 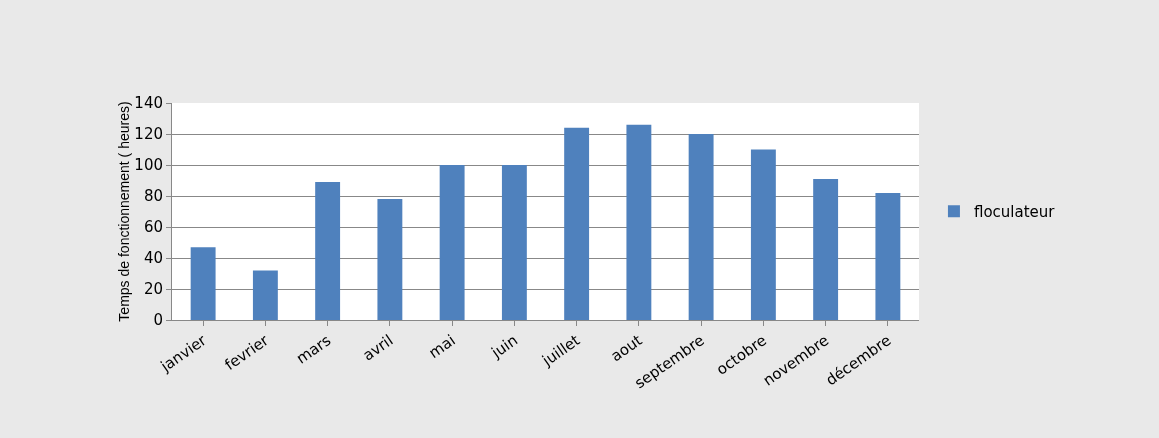 I want to click on legend-label: floculateur, so click(x=1014, y=212).